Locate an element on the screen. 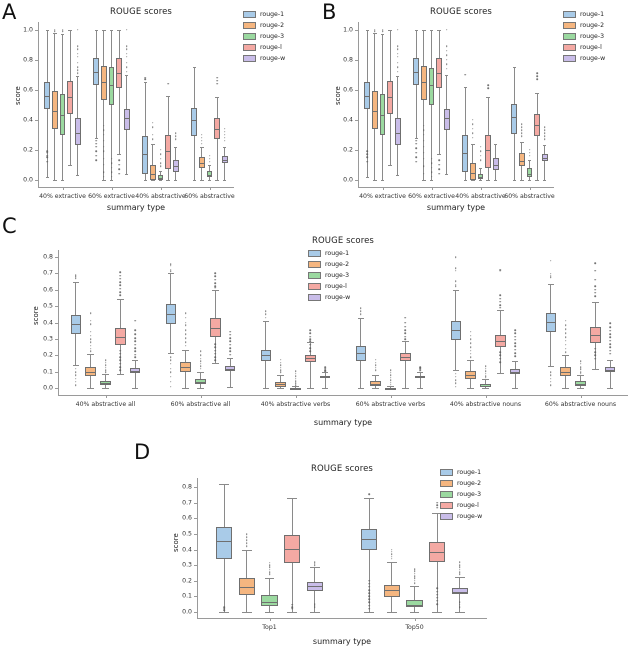 The height and width of the screenshot is (659, 640). legend-label-rouge-w: rouge-w is located at coordinates (273, 59).